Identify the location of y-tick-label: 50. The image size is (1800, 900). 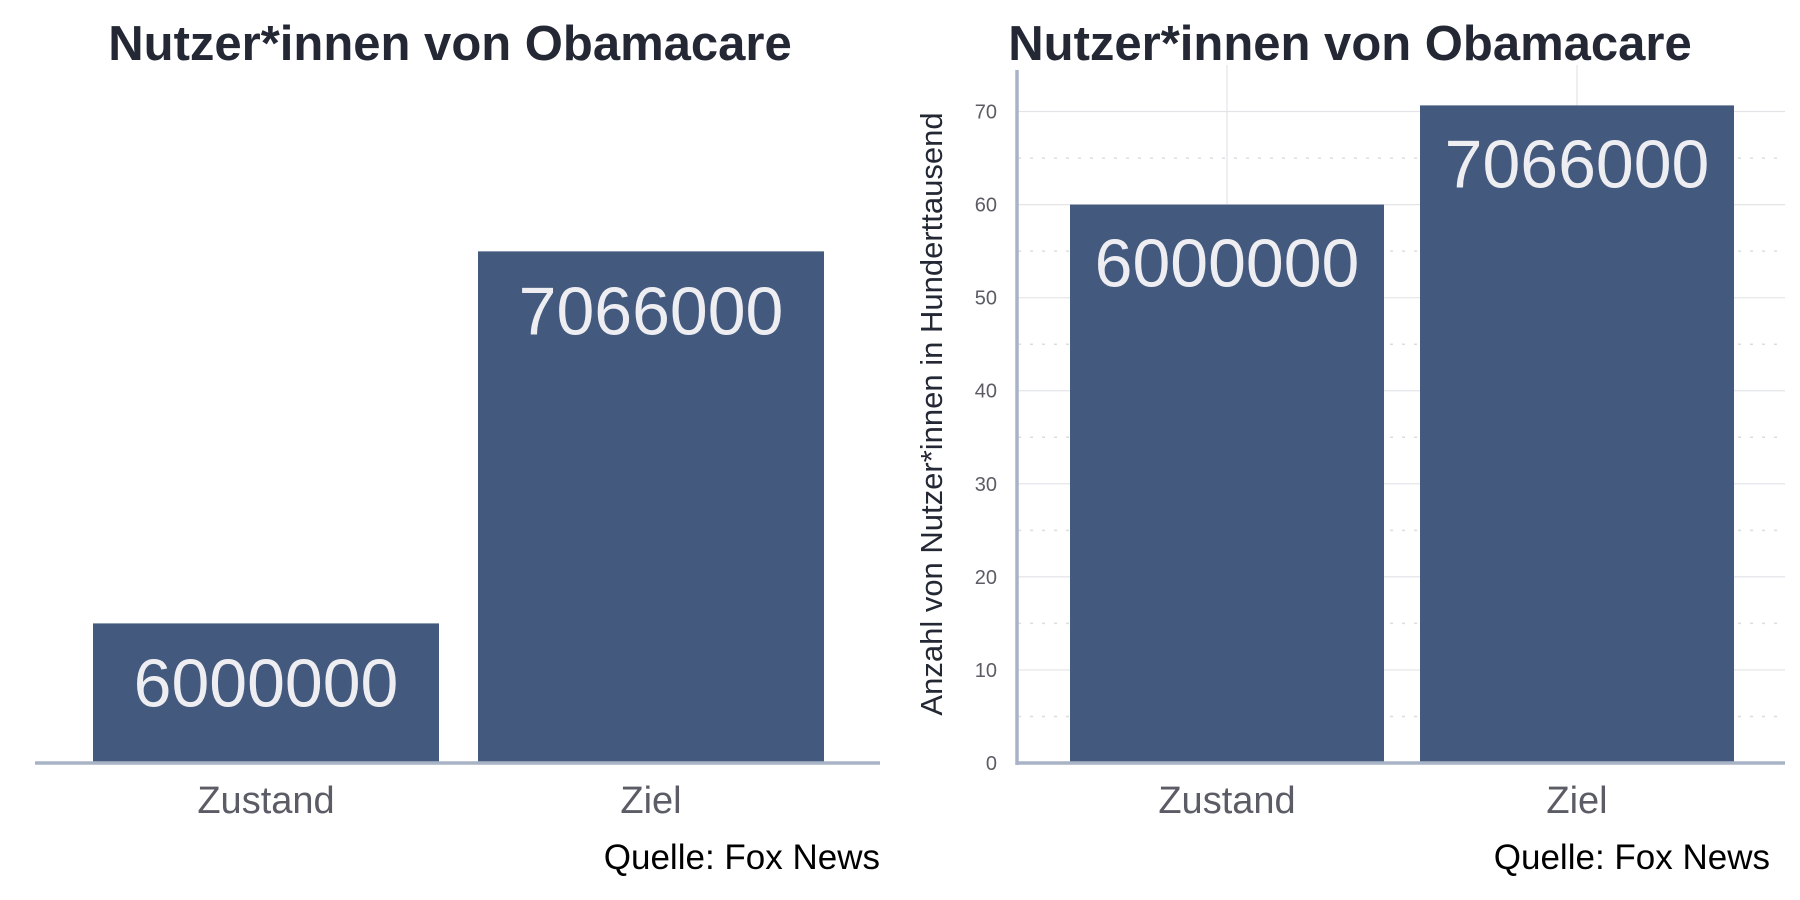
(986, 299).